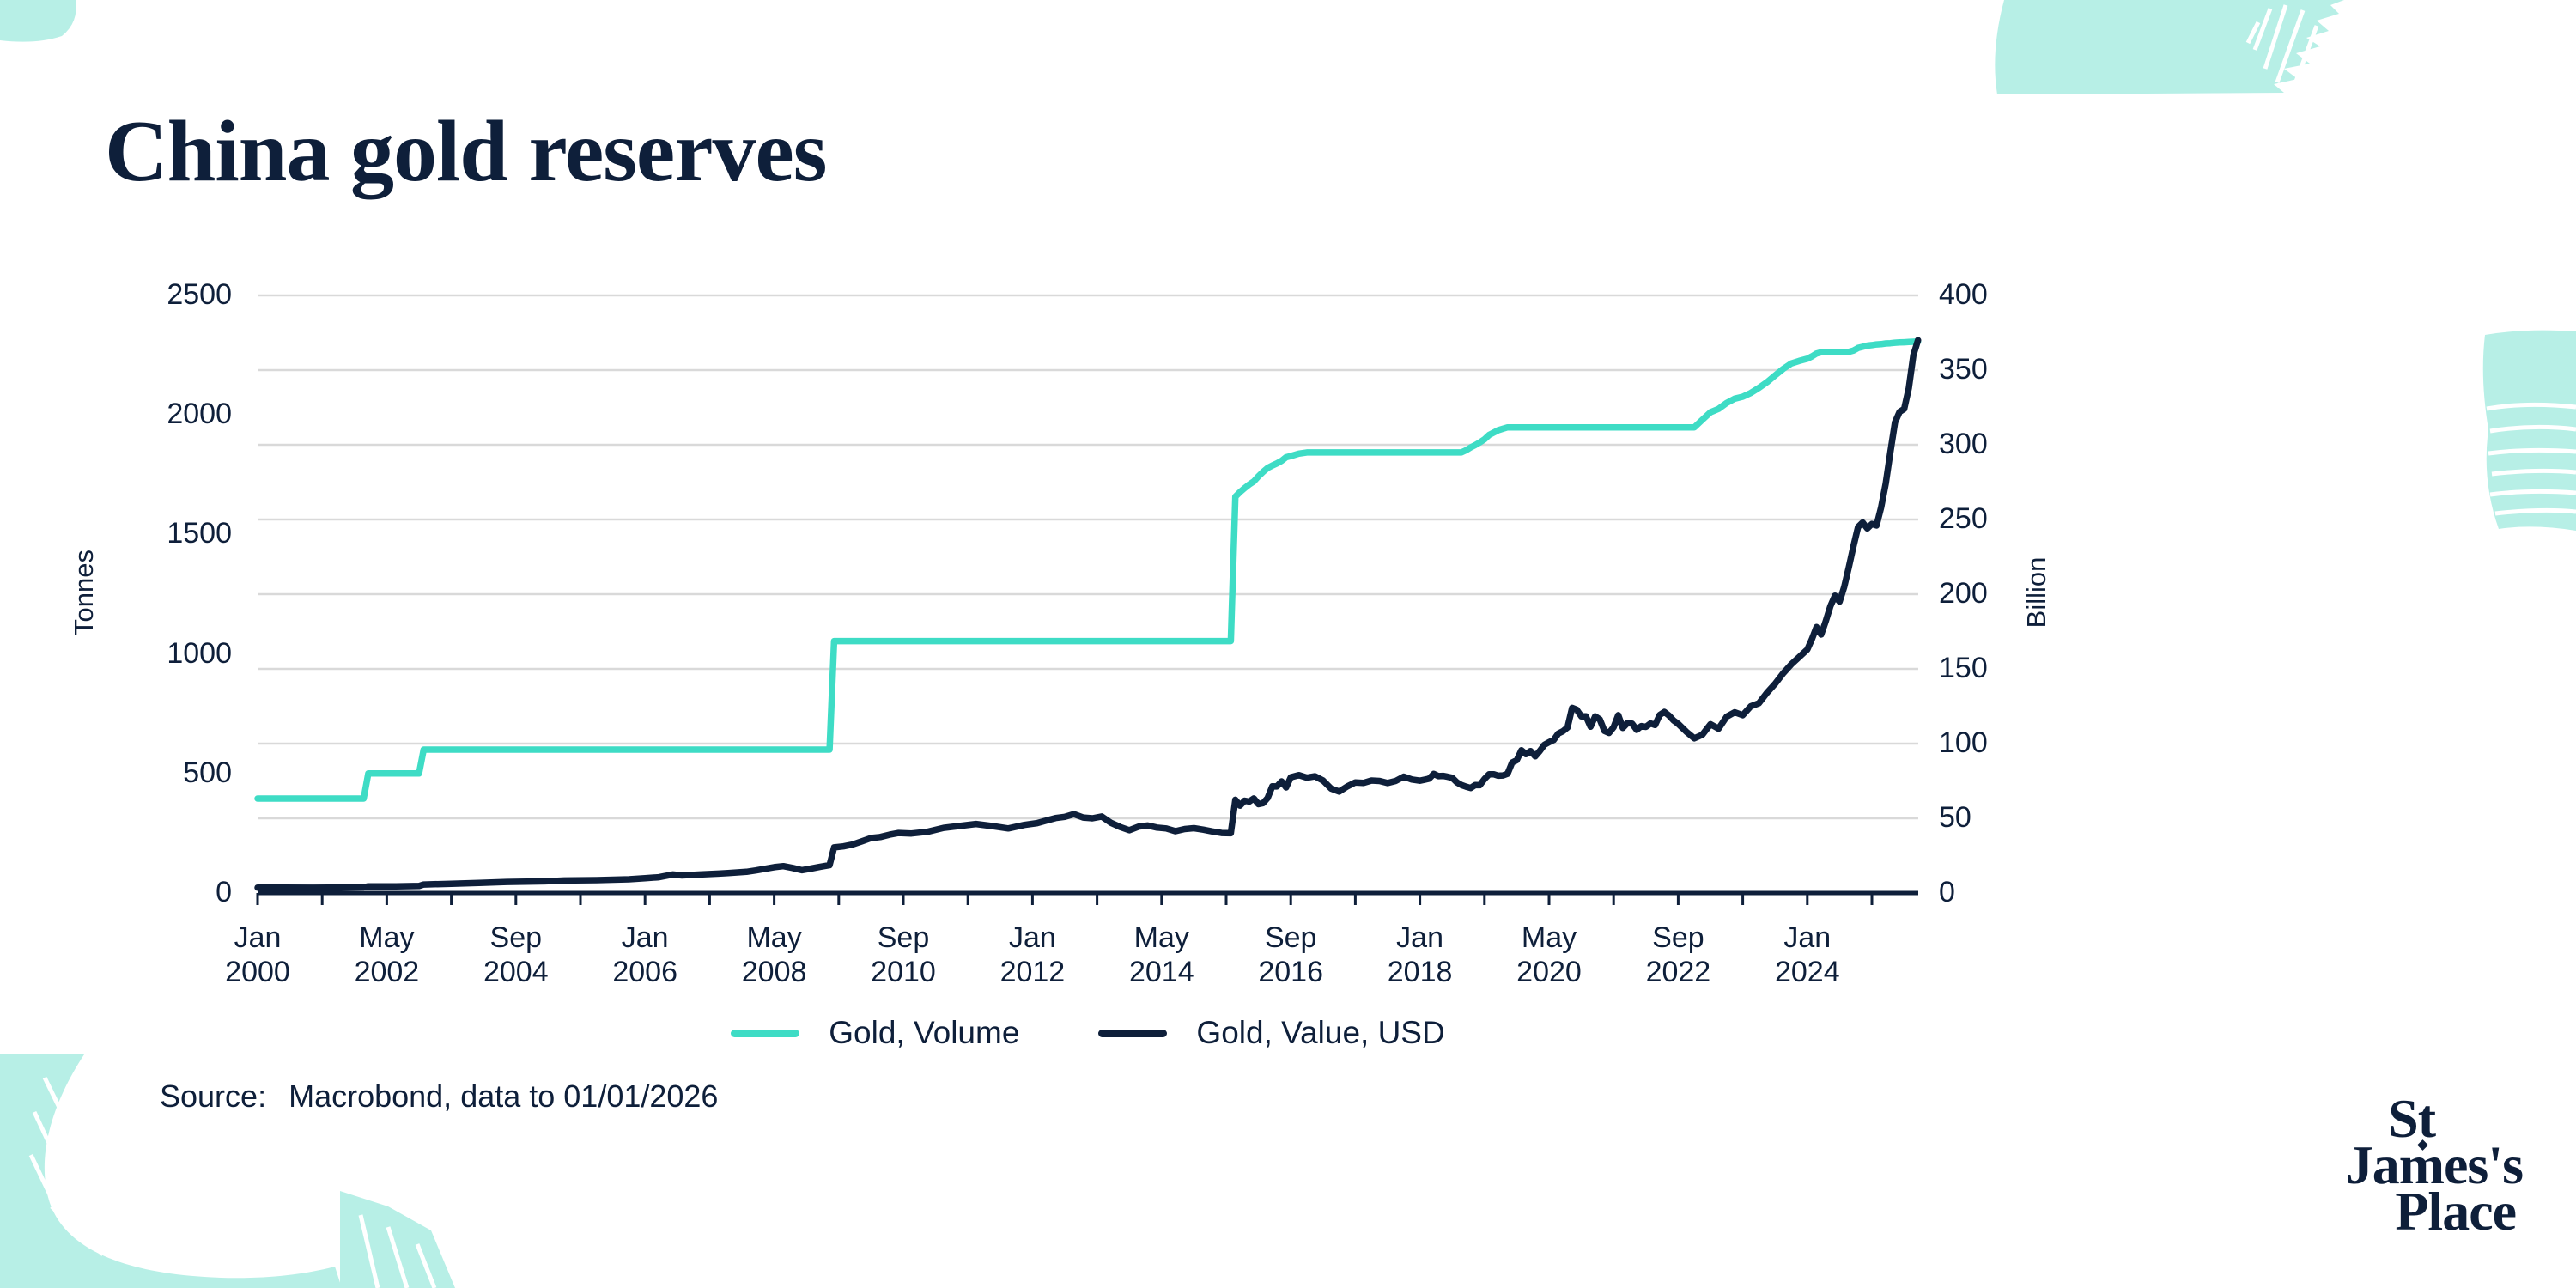  Describe the element at coordinates (925, 1032) in the screenshot. I see `legend-label: Gold, Volume` at that location.